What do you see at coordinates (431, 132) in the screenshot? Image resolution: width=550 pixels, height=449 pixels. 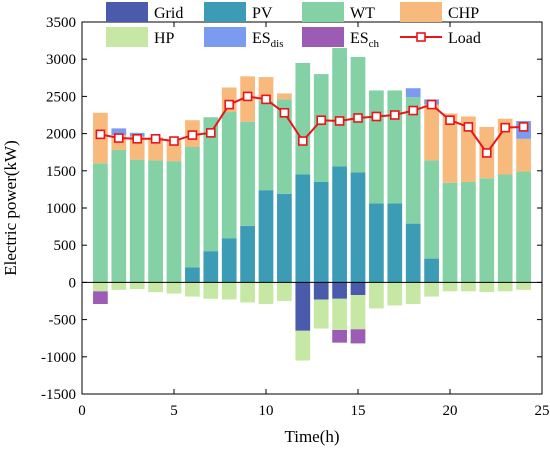 I see `bar-chp-h19` at bounding box center [431, 132].